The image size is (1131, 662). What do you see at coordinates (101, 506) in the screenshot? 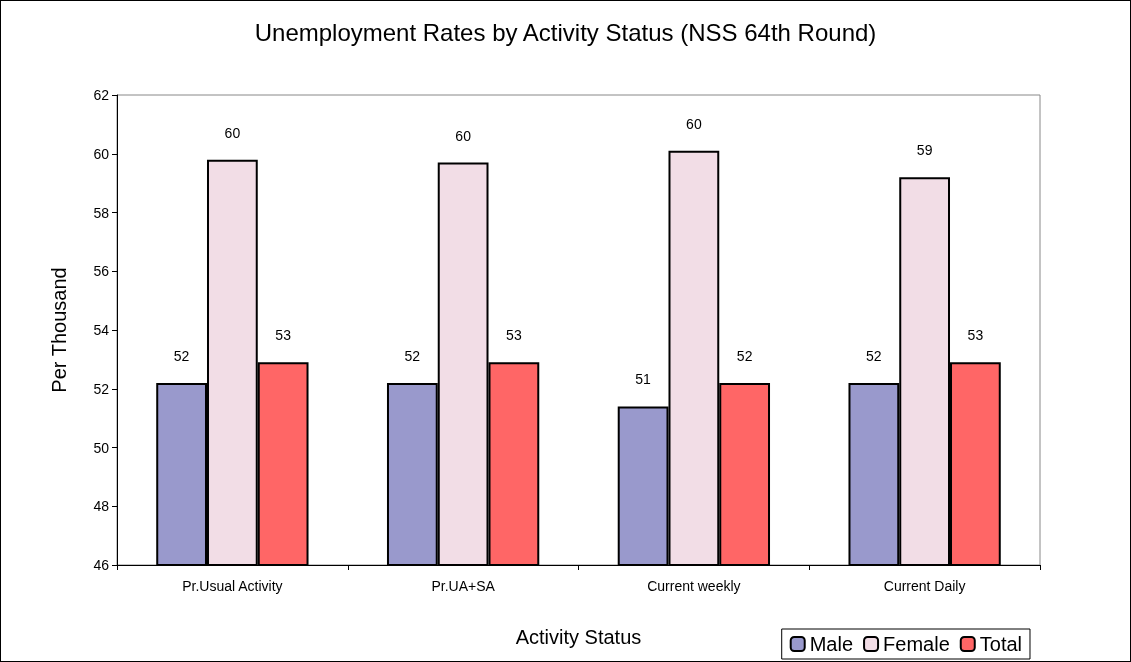
I see `y-tick-label: 48` at bounding box center [101, 506].